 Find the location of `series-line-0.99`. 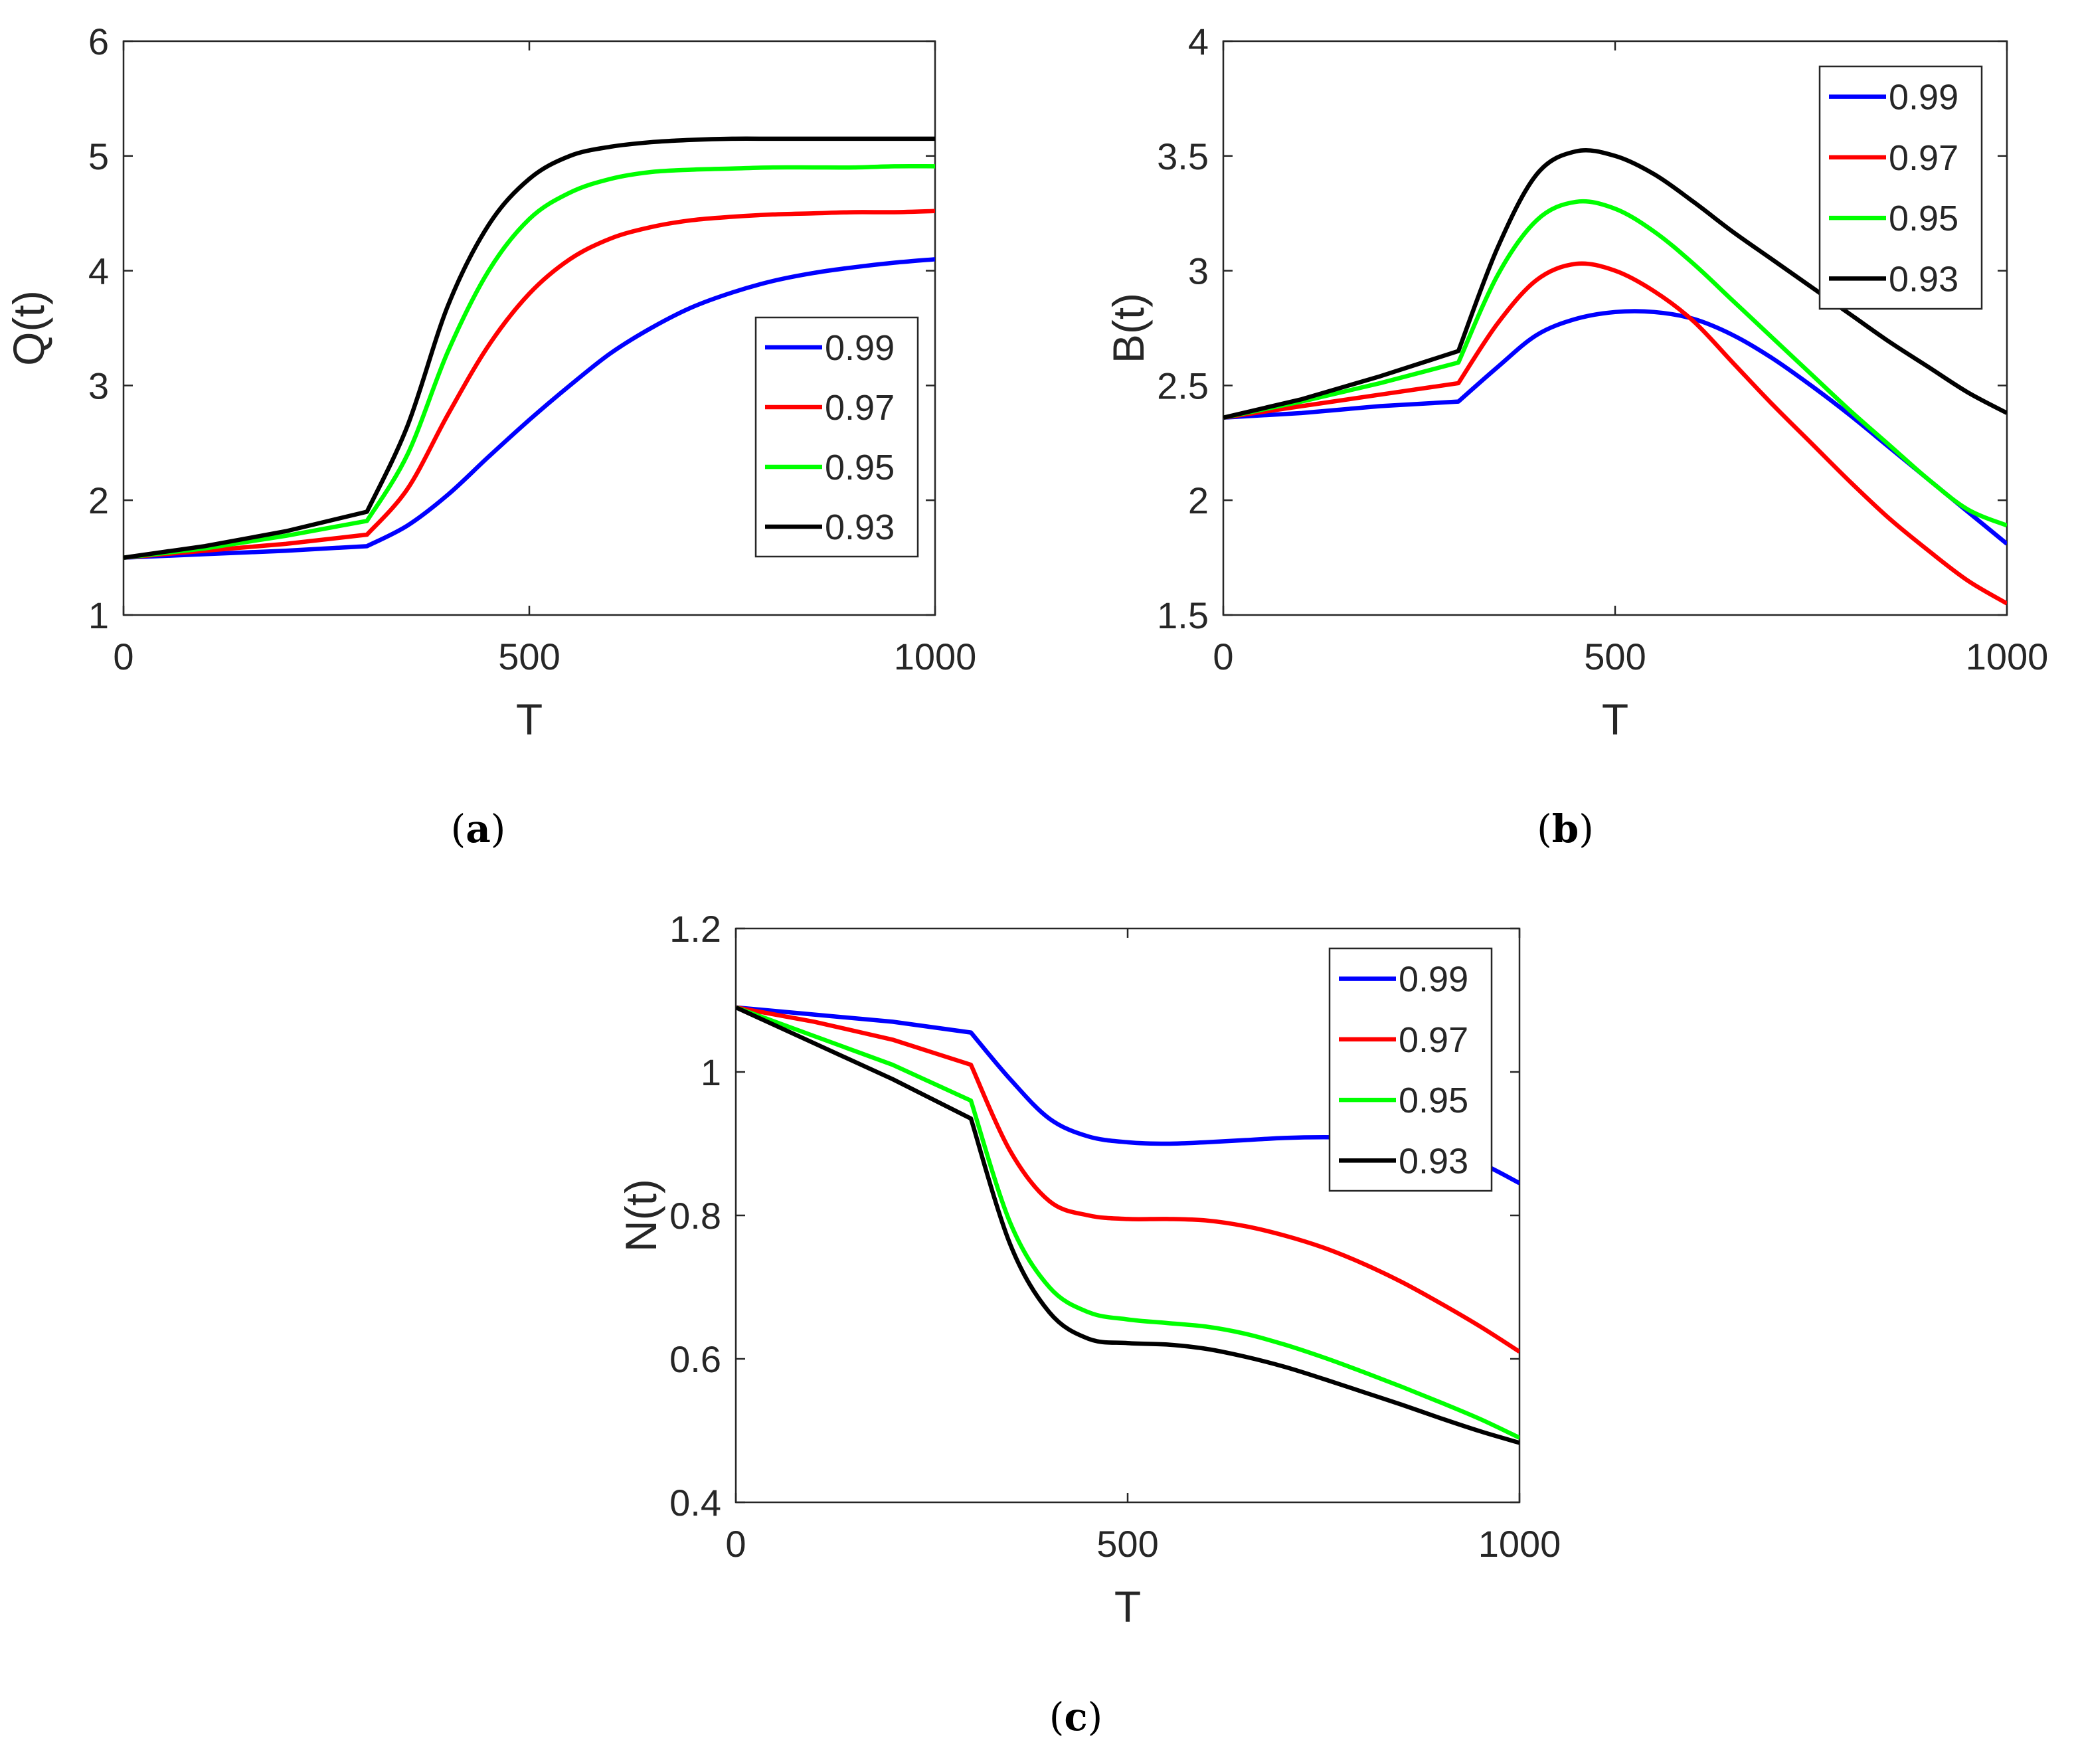

series-line-0.99 is located at coordinates (529, 408).